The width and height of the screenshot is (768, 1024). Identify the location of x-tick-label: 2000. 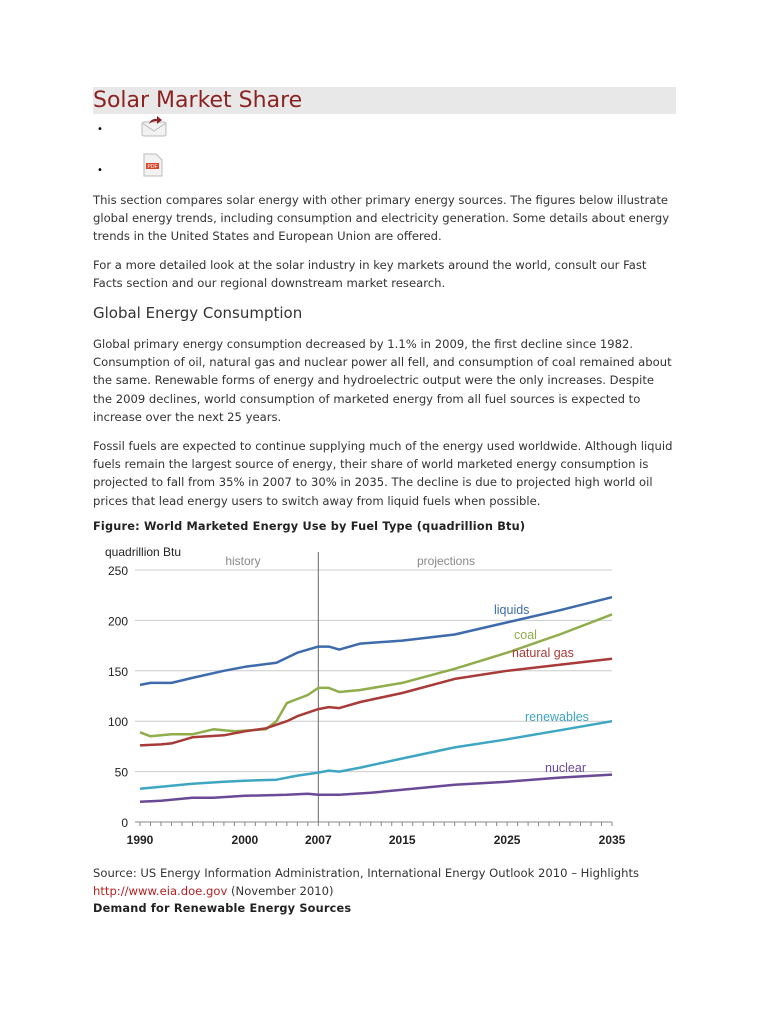
(245, 840).